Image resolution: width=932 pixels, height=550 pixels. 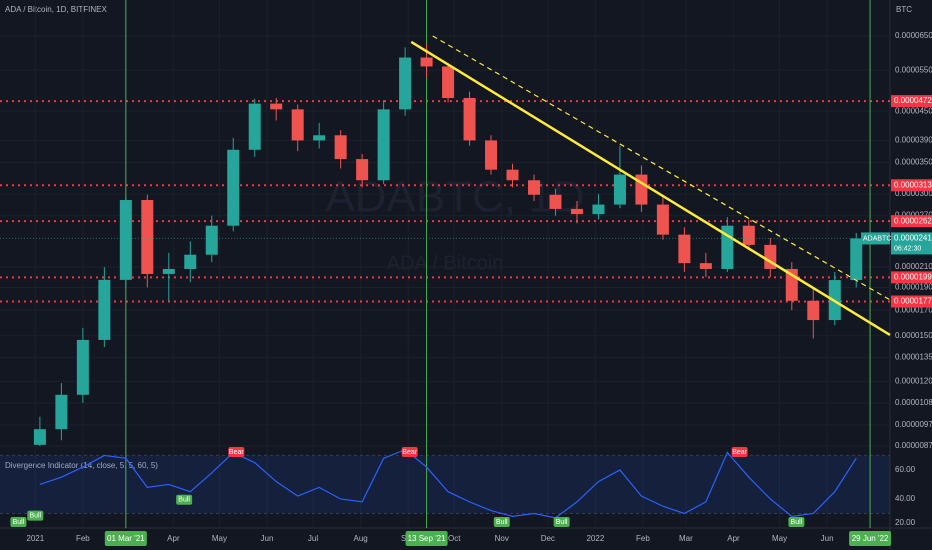 I want to click on indicator-tick-label: 40.00, so click(x=905, y=498).